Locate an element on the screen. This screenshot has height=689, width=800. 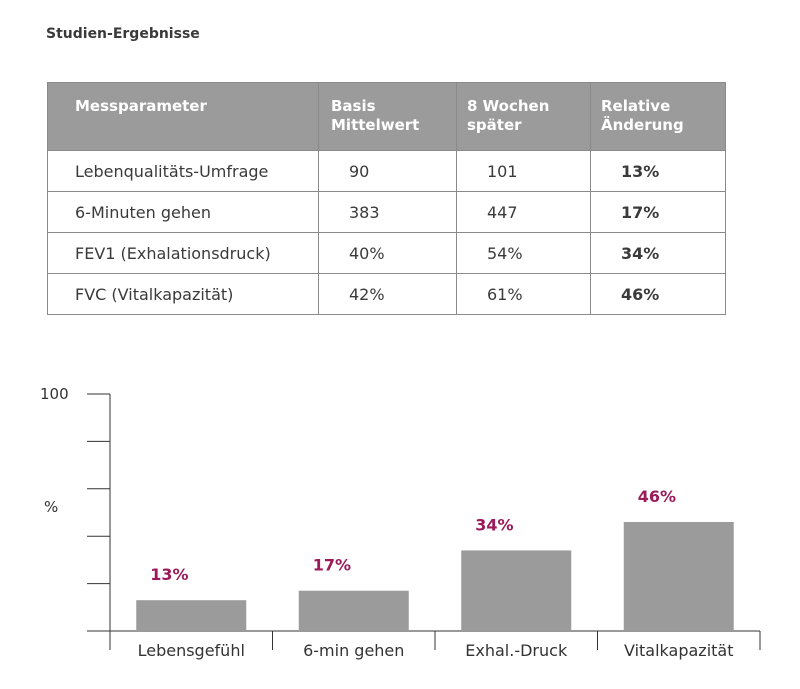
x-tick-label: Exhal.-Druck is located at coordinates (516, 650).